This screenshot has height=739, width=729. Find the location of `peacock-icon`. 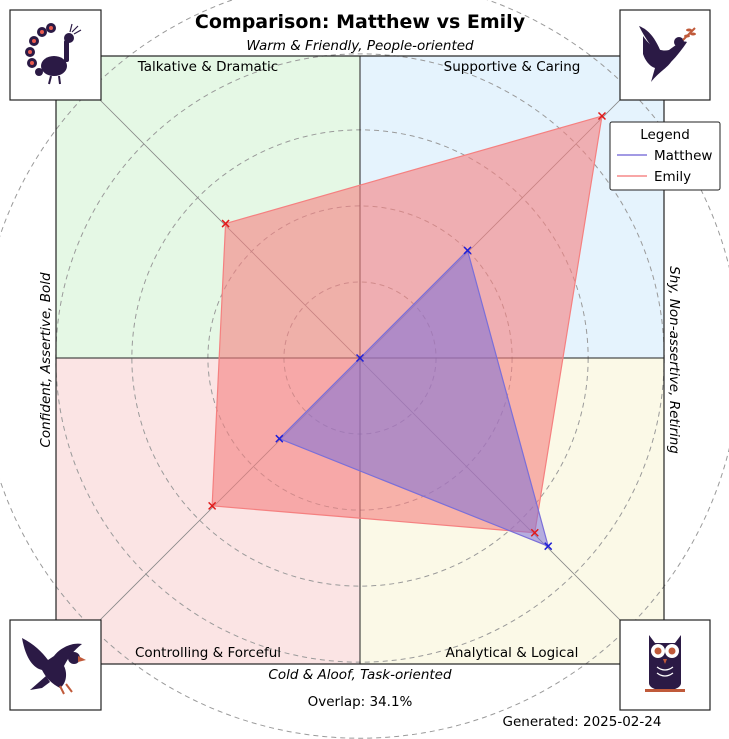

peacock-icon is located at coordinates (55, 55).